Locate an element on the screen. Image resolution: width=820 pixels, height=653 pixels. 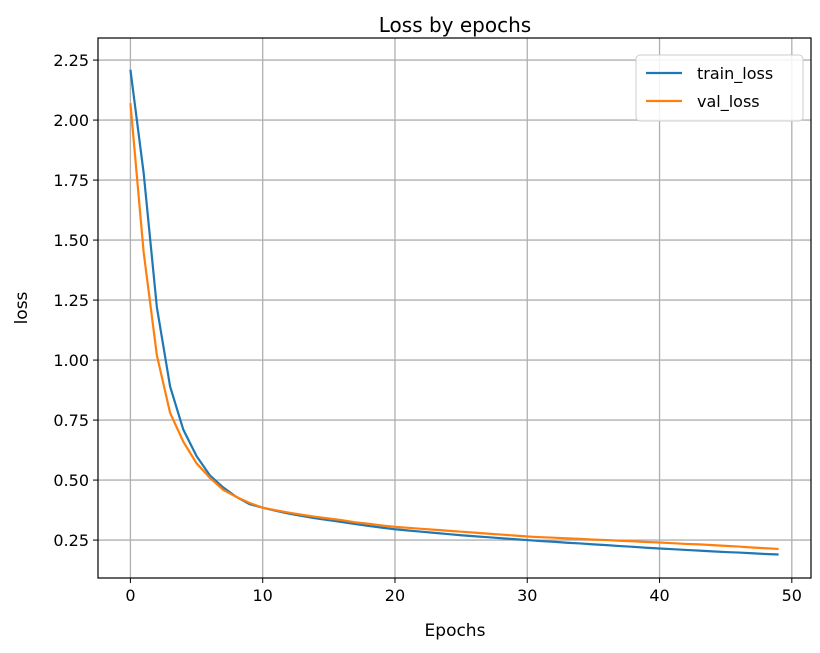
x-axis-label: Epochs is located at coordinates (455, 631).